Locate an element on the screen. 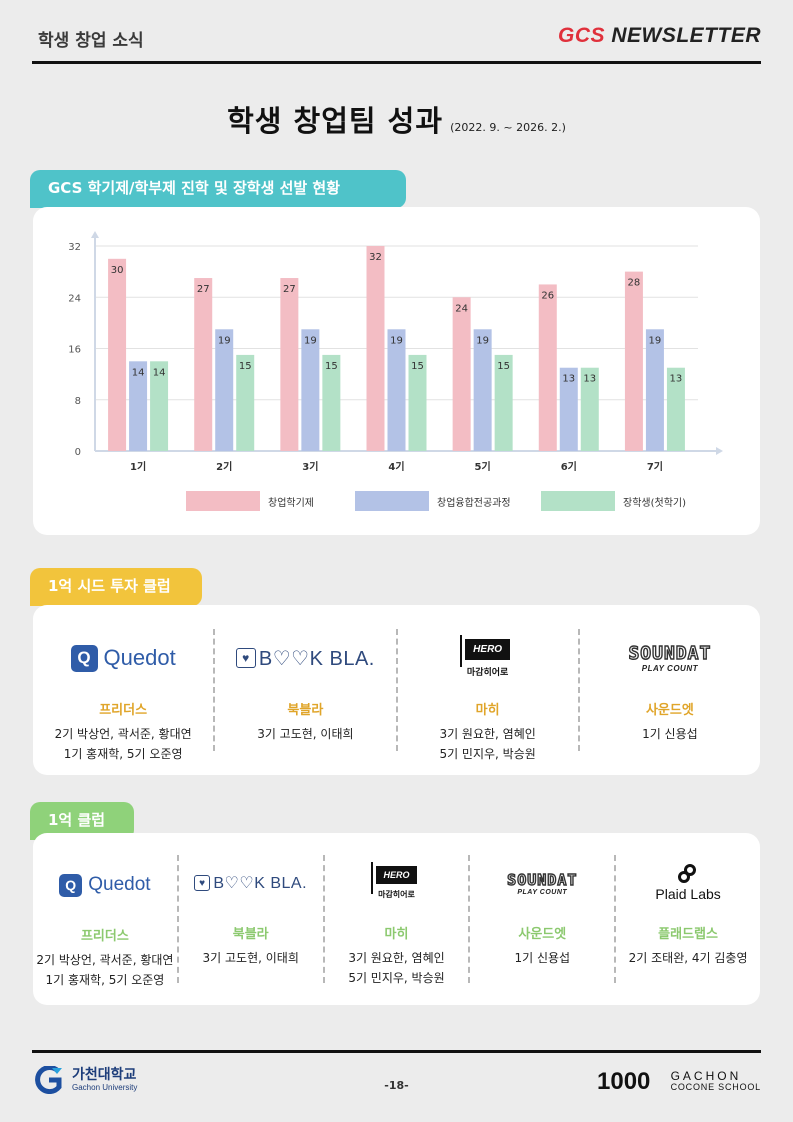  members-line: 3기 고도현, 이태희 is located at coordinates (305, 734).